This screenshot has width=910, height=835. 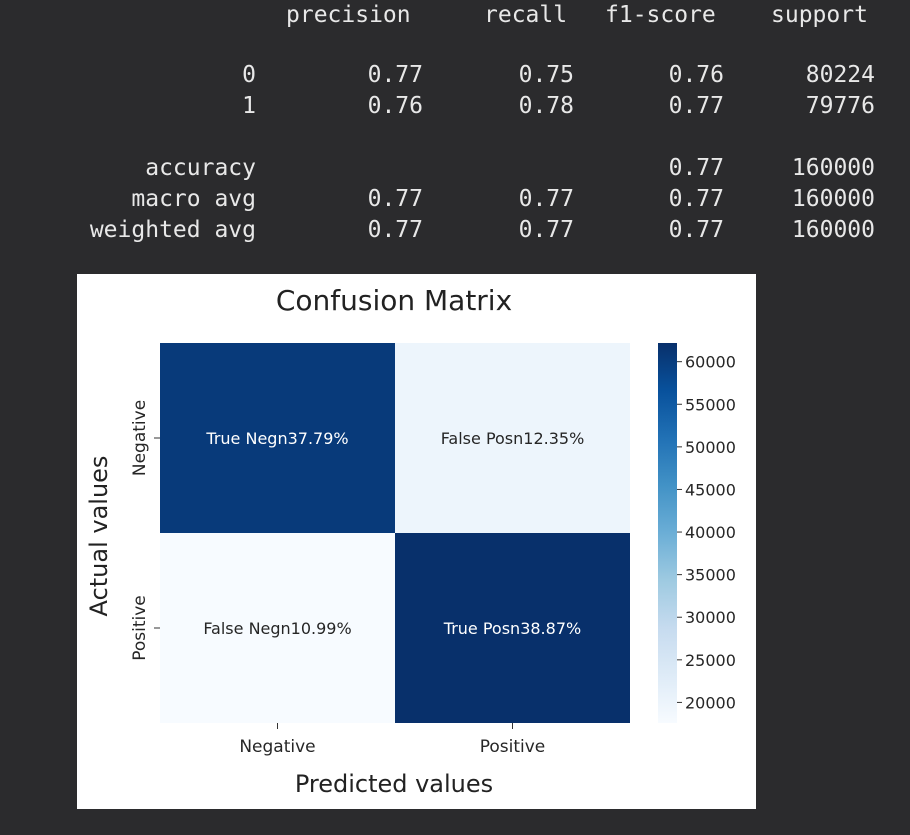 I want to click on y-tick-label: Negative, so click(x=140, y=438).